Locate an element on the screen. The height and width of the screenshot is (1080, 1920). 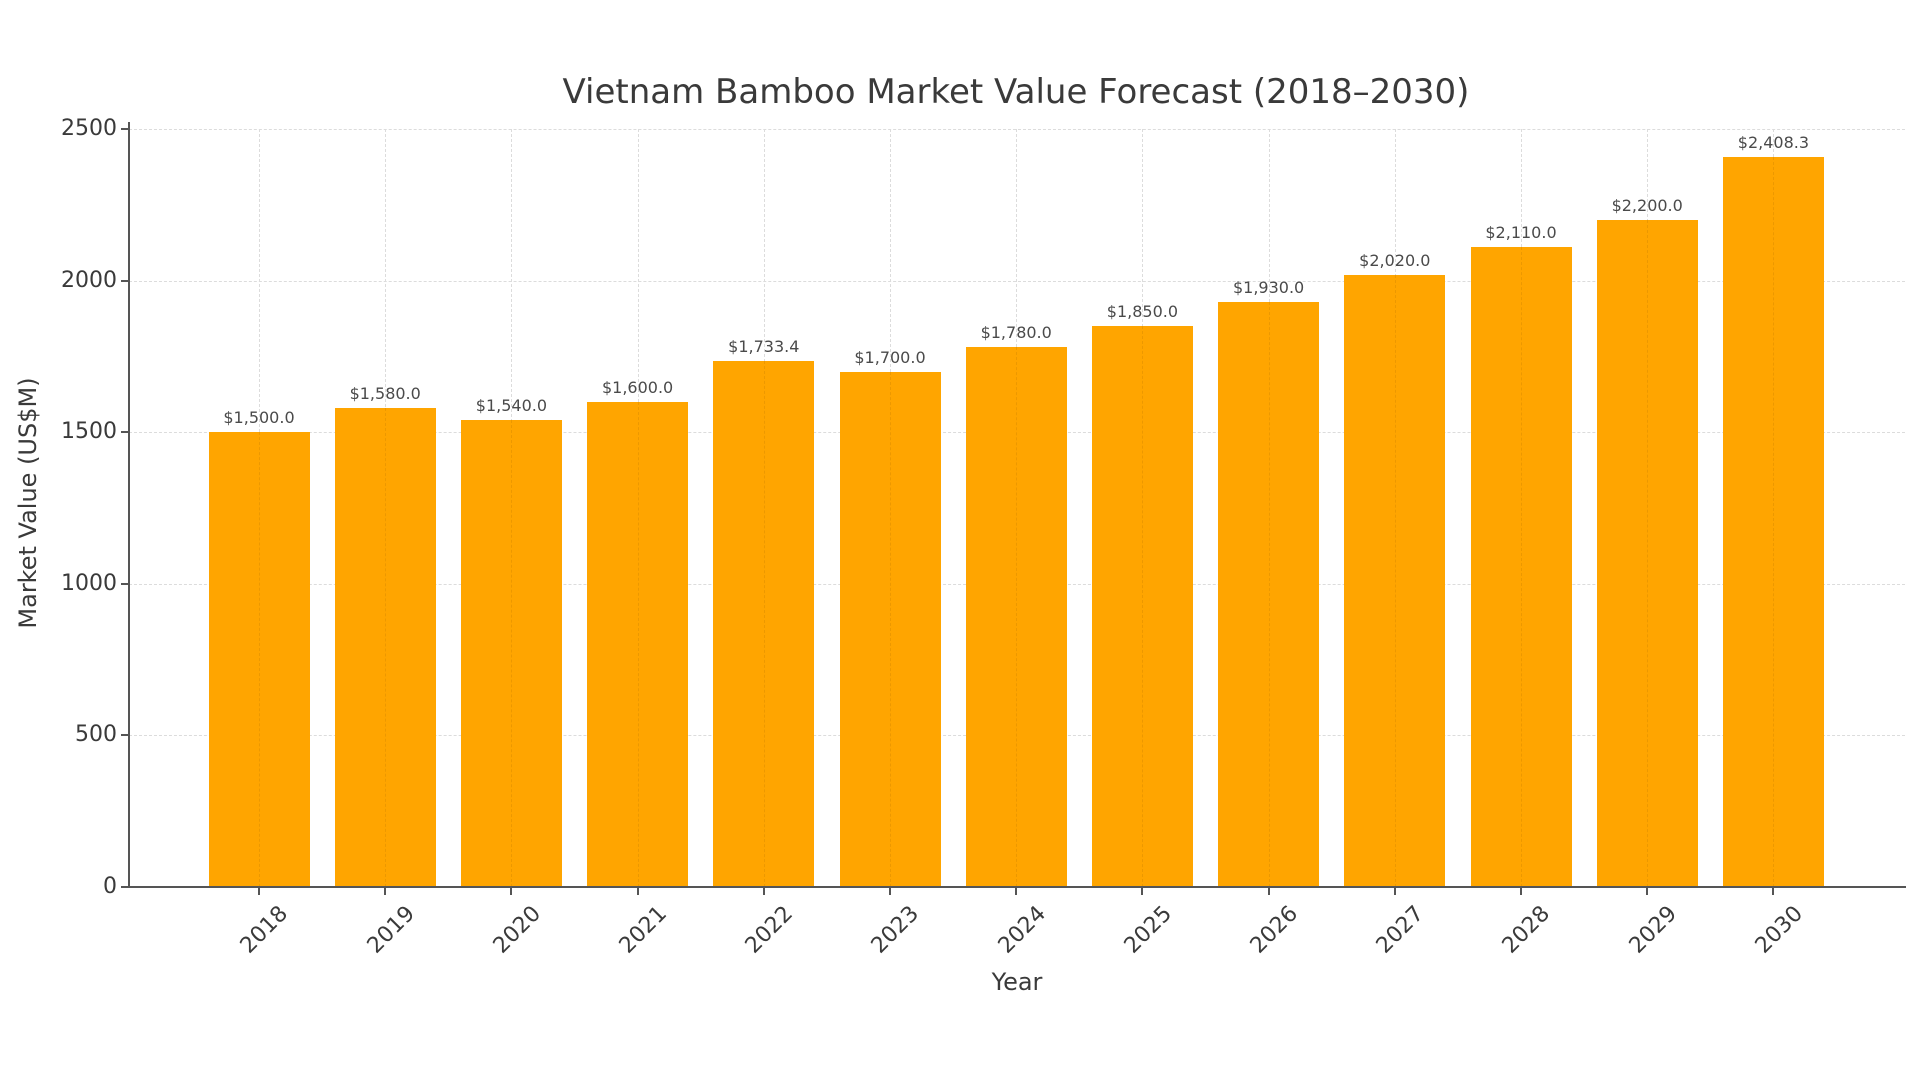
x-tick-label: 2030 is located at coordinates (1779, 930).